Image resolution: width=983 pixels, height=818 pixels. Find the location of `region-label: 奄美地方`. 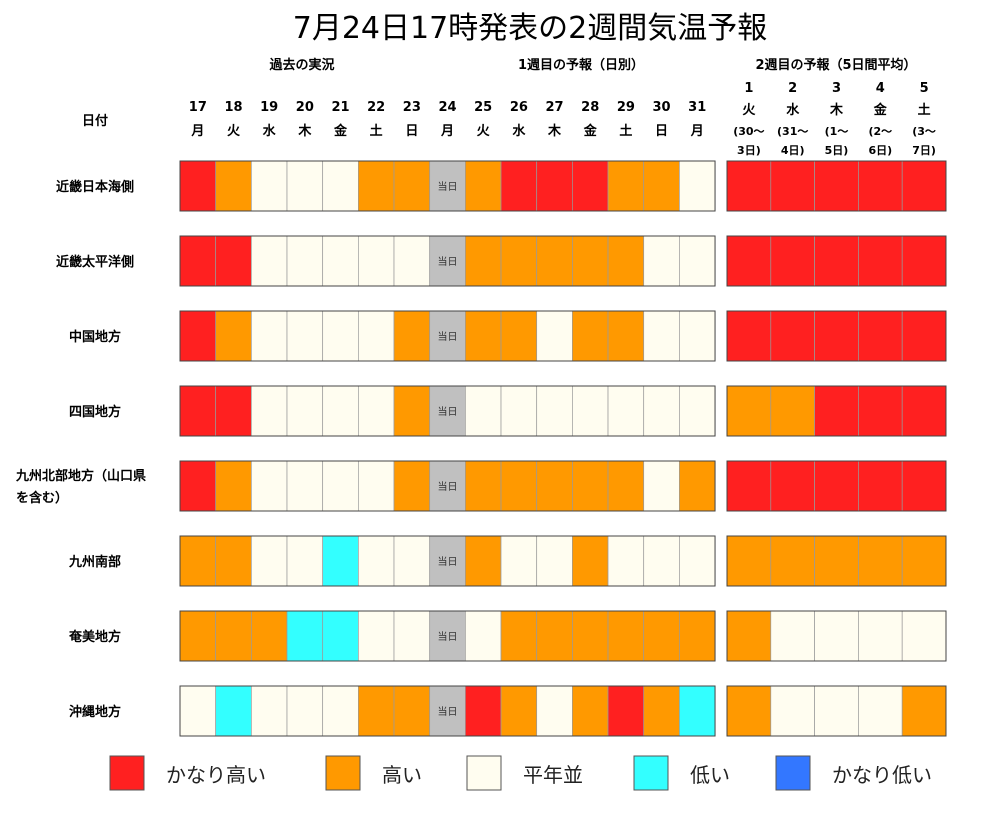

region-label: 奄美地方 is located at coordinates (94, 637).